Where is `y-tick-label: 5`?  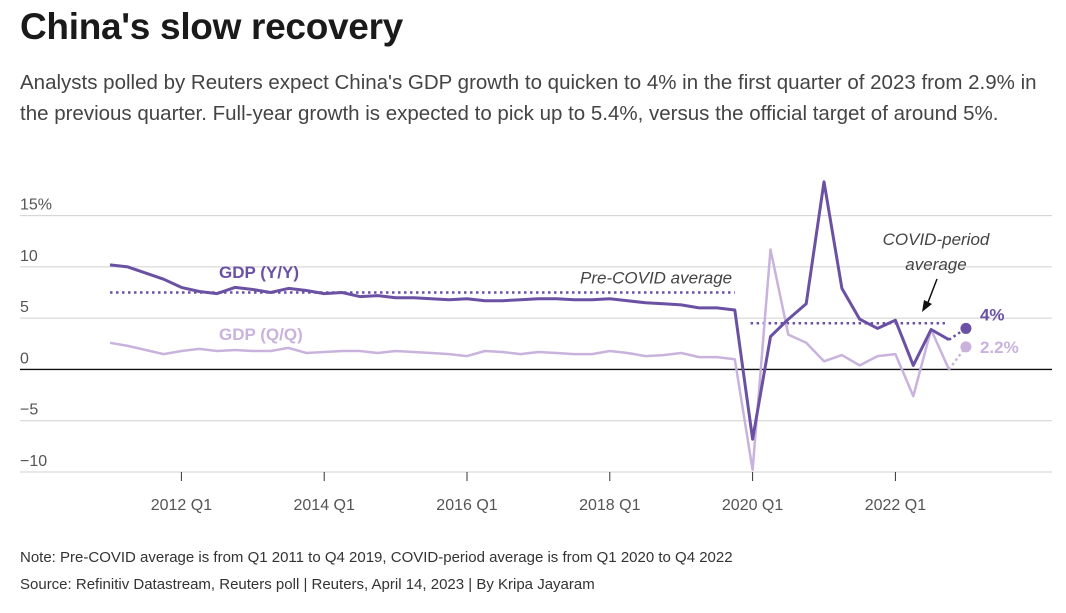
y-tick-label: 5 is located at coordinates (24, 307).